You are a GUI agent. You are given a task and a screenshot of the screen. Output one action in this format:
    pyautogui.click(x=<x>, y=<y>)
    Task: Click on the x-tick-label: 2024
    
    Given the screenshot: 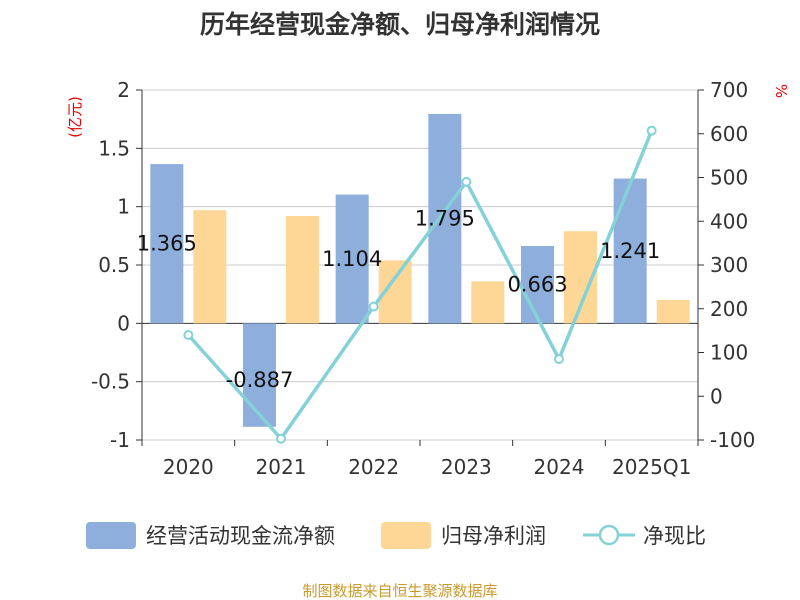 What is the action you would take?
    pyautogui.click(x=559, y=467)
    